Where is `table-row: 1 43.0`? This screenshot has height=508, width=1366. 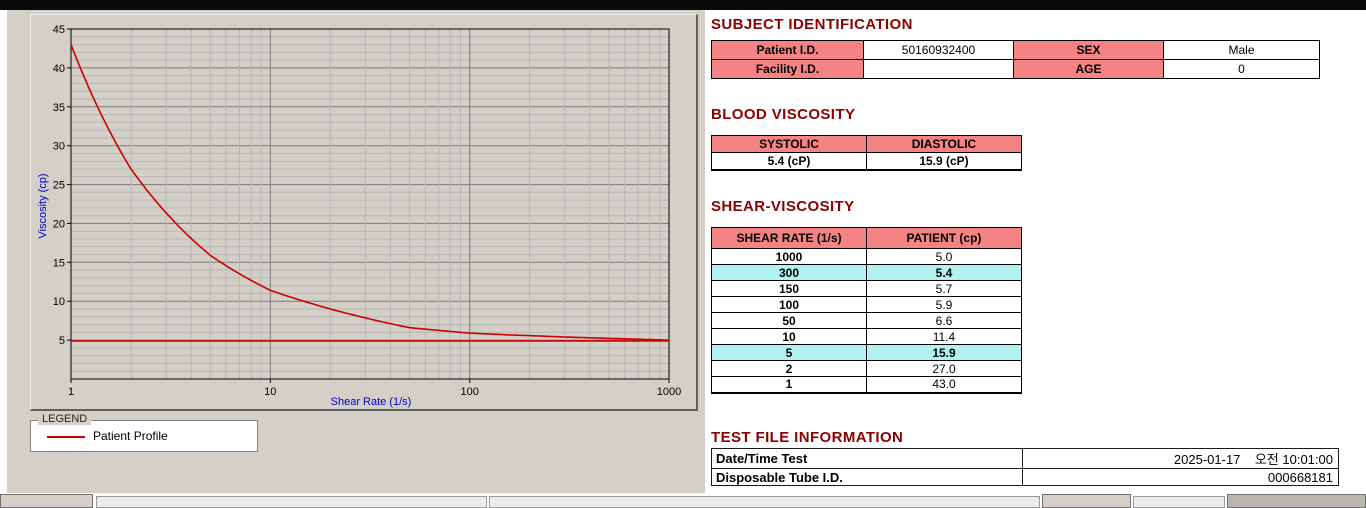 table-row: 1 43.0 is located at coordinates (866, 384).